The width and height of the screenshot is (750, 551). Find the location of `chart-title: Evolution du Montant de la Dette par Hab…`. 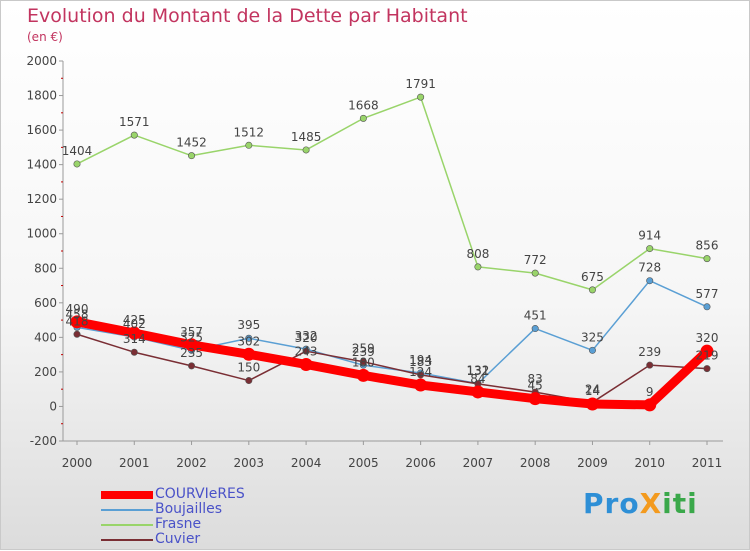

chart-title: Evolution du Montant de la Dette par Hab… is located at coordinates (247, 16).